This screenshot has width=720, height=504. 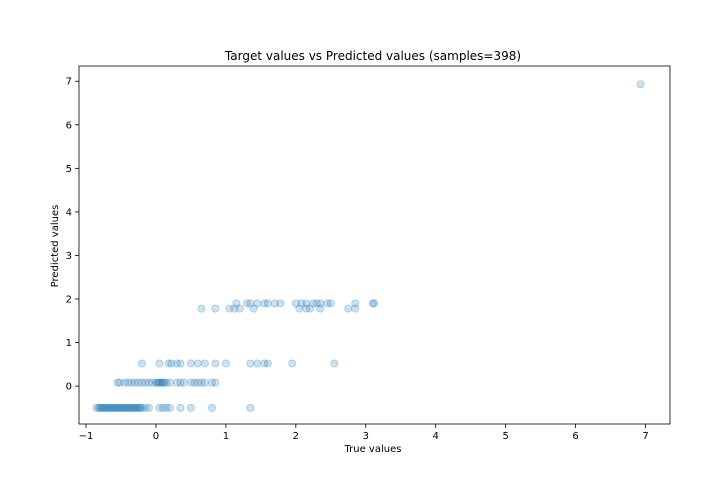 What do you see at coordinates (436, 436) in the screenshot?
I see `x-tick-label: 4` at bounding box center [436, 436].